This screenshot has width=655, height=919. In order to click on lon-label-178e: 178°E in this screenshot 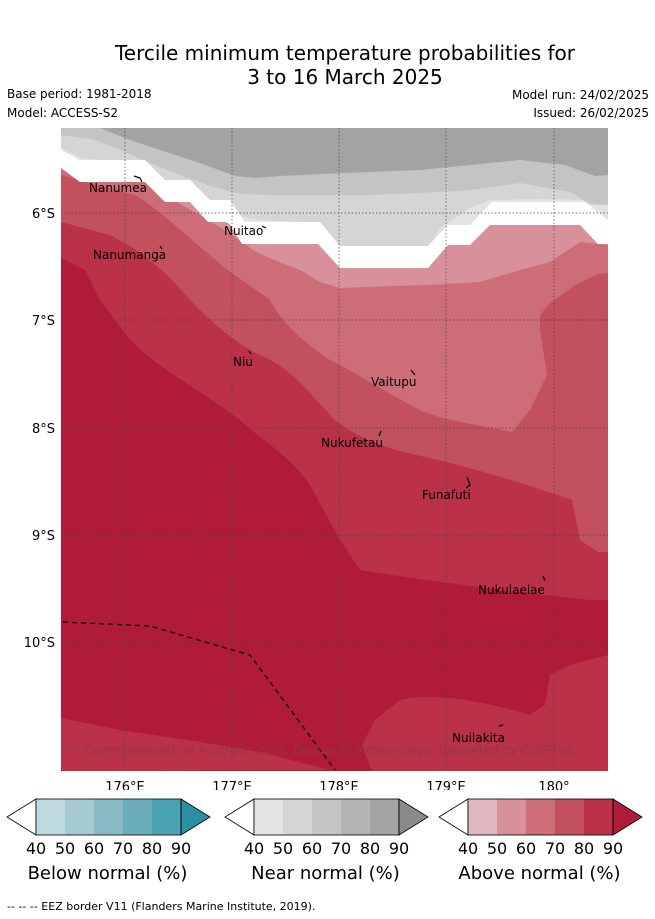, I will do `click(339, 785)`.